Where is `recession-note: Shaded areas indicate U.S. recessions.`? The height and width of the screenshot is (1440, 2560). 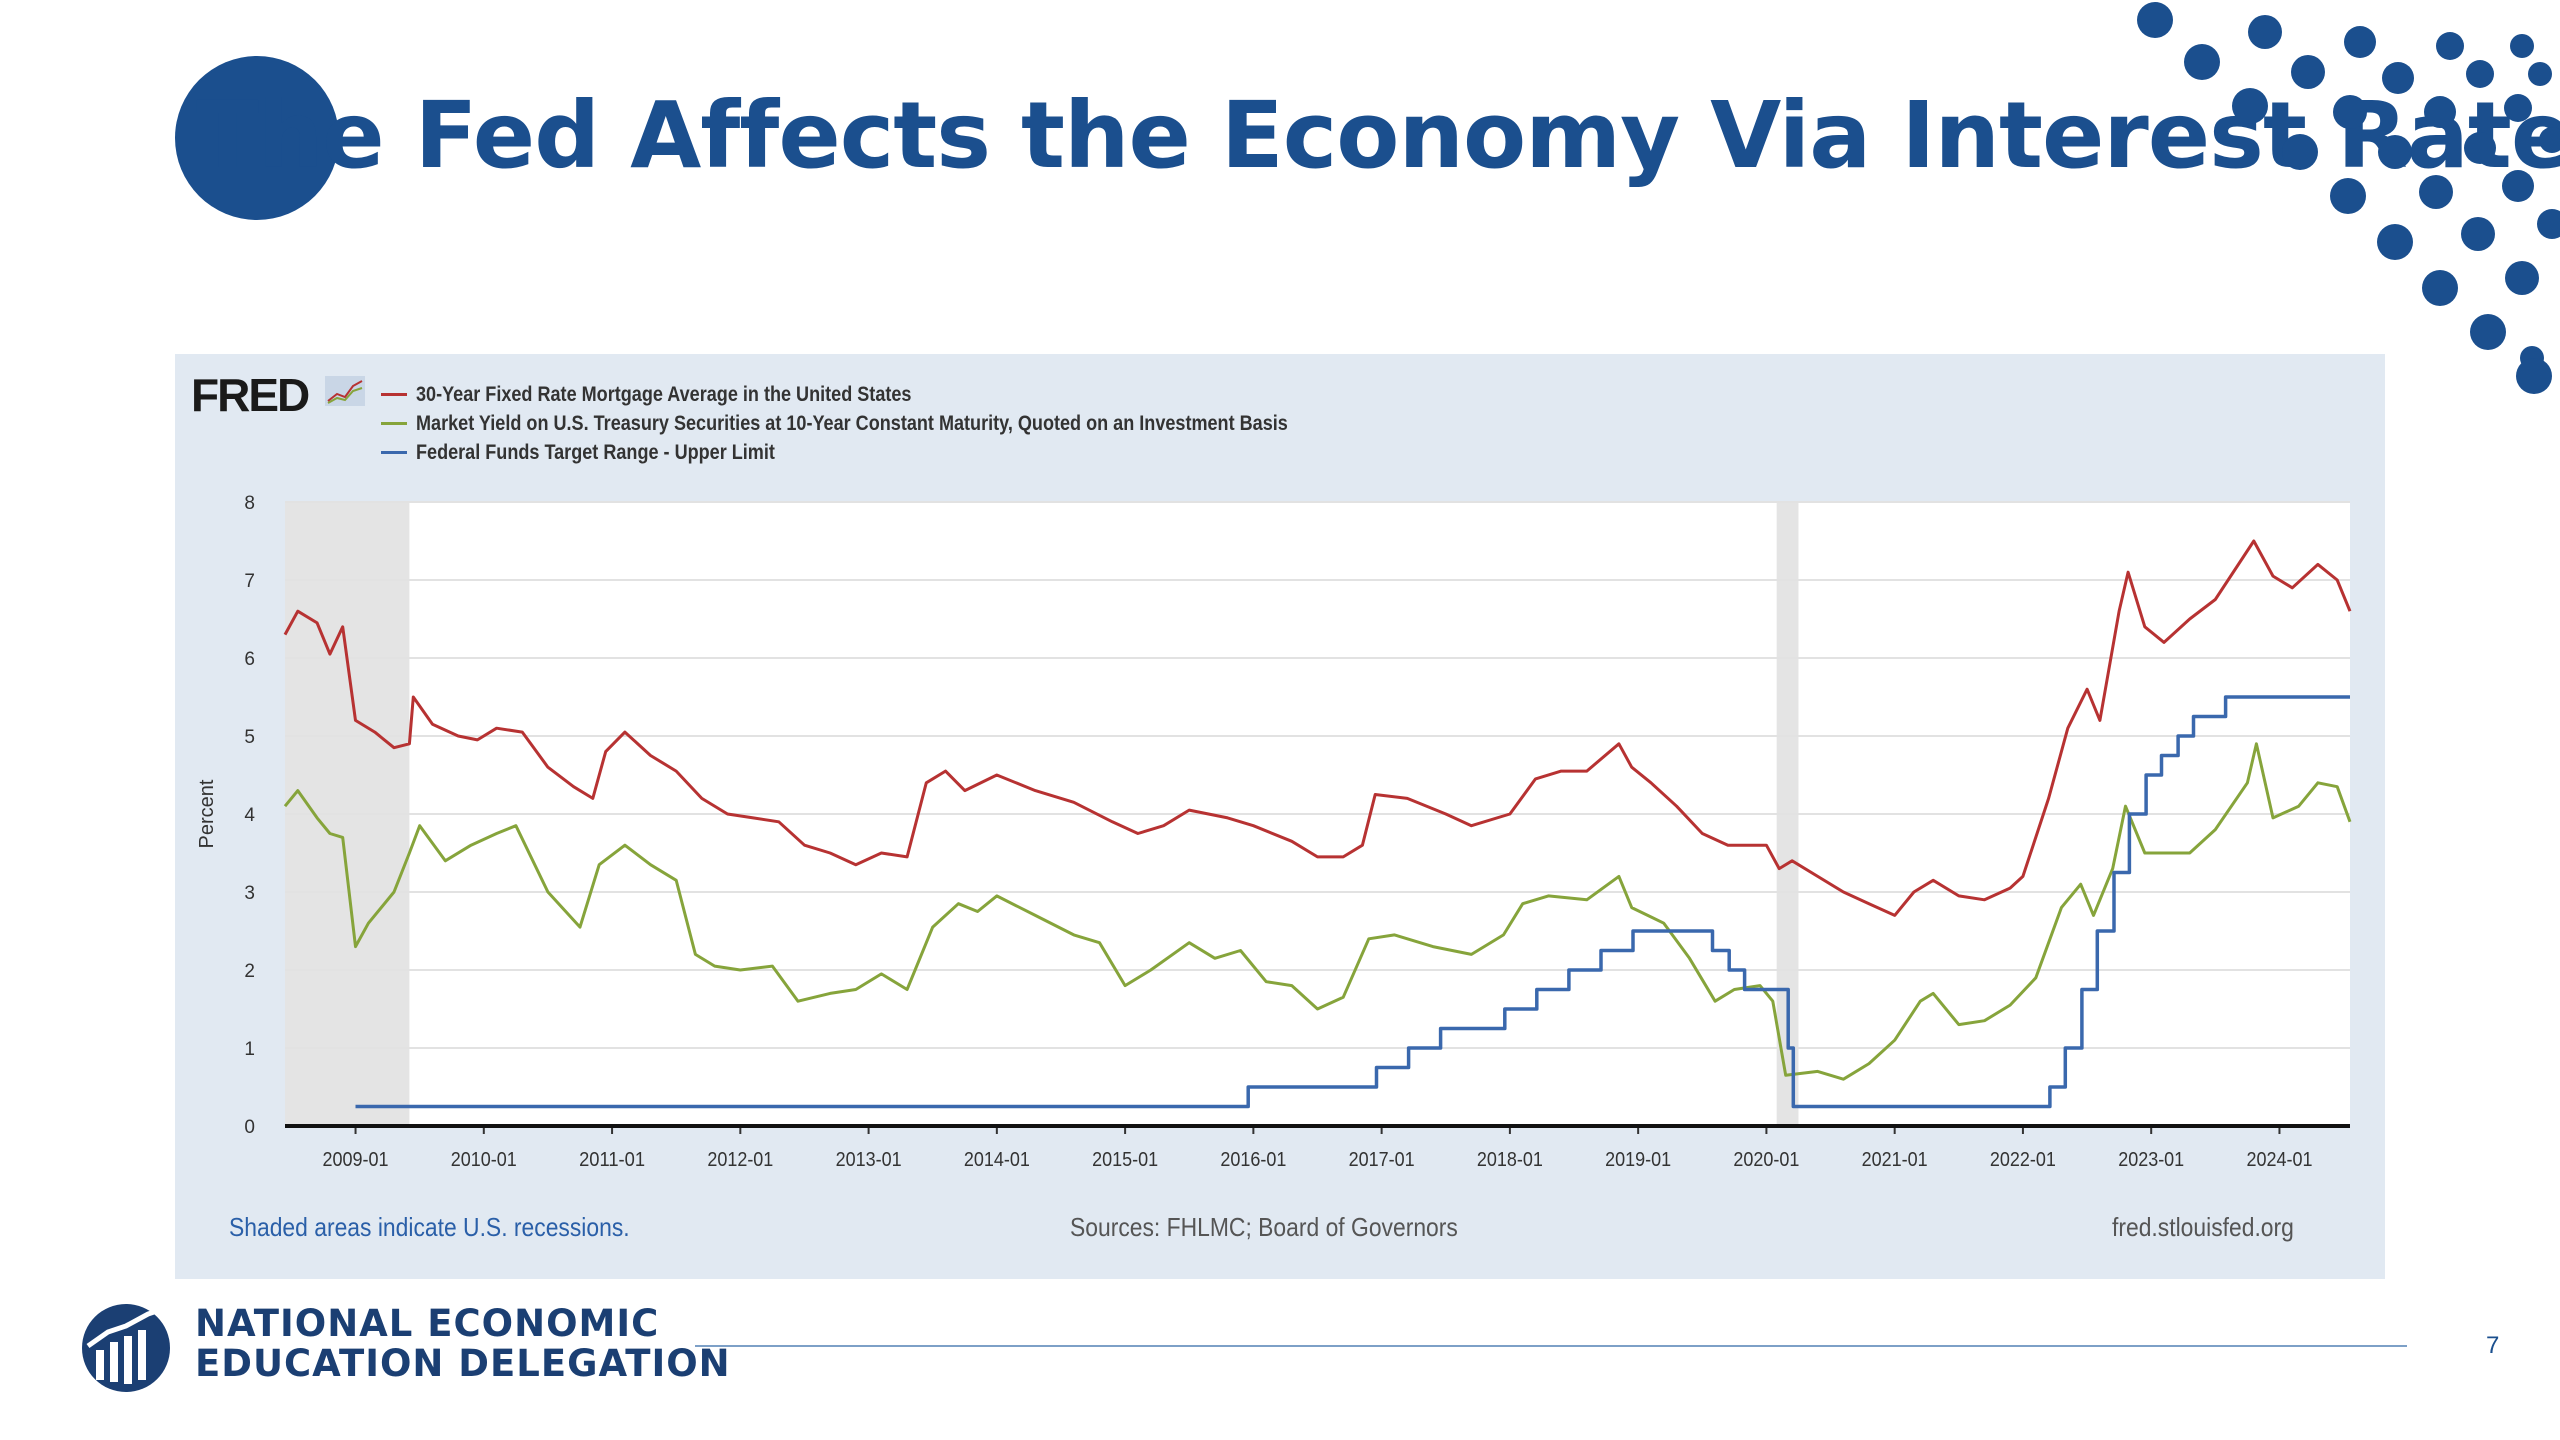 recession-note: Shaded areas indicate U.S. recessions. is located at coordinates (429, 1227).